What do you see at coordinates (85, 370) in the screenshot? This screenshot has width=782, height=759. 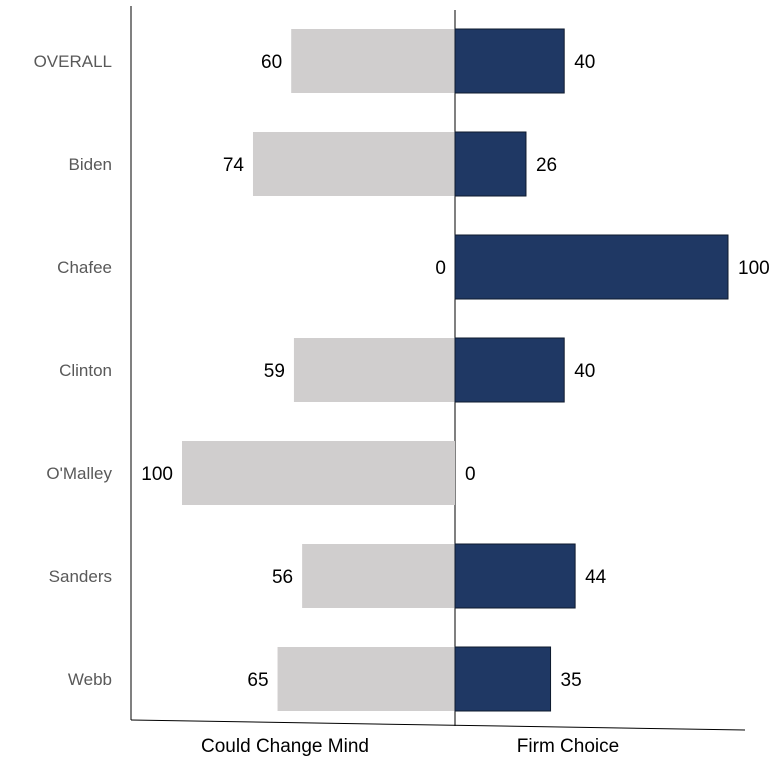 I see `category-label: Clinton` at bounding box center [85, 370].